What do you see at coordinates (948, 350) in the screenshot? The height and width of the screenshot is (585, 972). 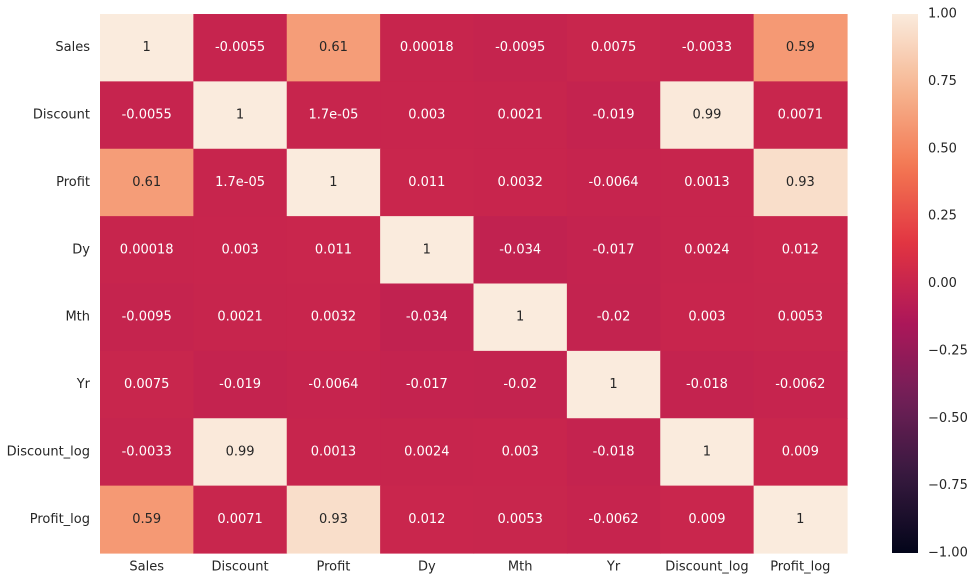 I see `colorbar-tick-label: −0.25` at bounding box center [948, 350].